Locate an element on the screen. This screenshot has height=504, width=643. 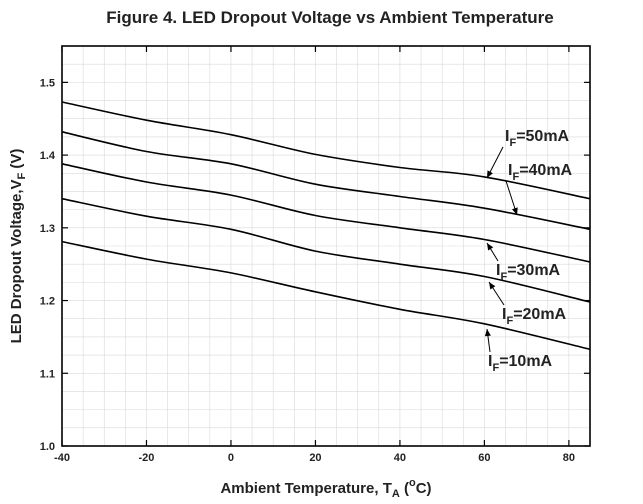
x-tick-label: -40 is located at coordinates (62, 458).